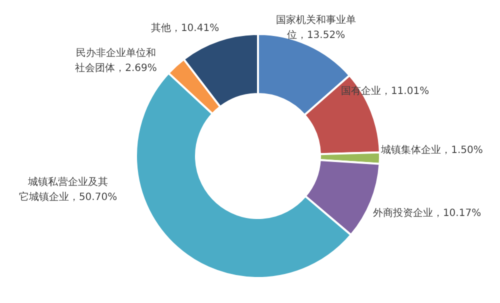 The height and width of the screenshot is (303, 500). I want to click on slice-label: 城镇私营企业及其它城镇企业，50.70%, so click(68, 189).